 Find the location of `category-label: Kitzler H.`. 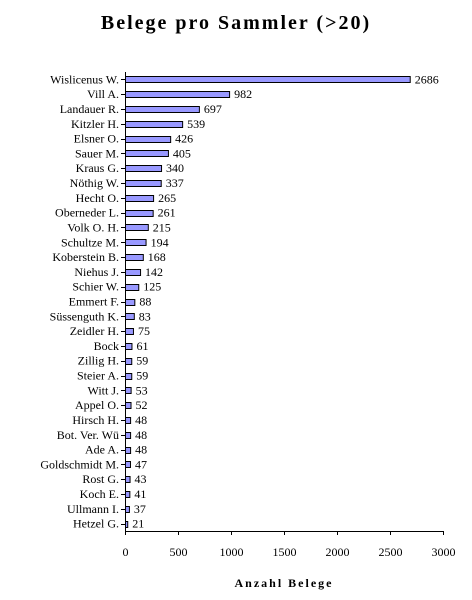

category-label: Kitzler H. is located at coordinates (95, 124).